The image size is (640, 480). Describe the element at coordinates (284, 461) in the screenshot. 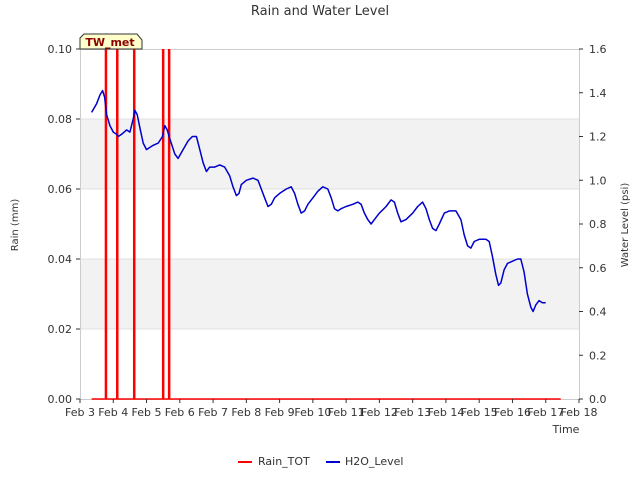

I see `legend-rain-label: Rain_TOT` at that location.